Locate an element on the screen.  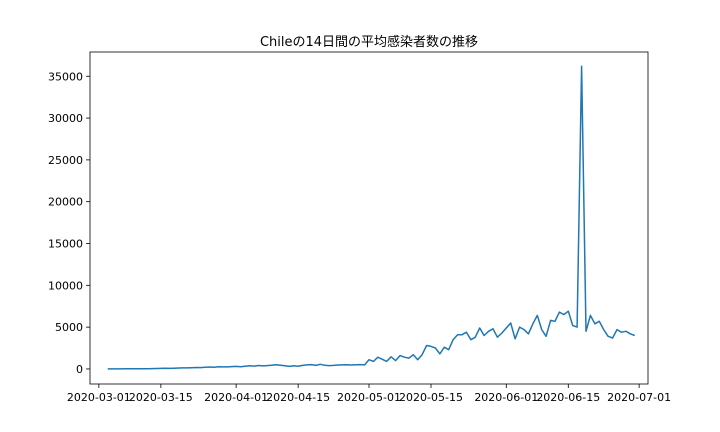
y-tick-label: 10000 is located at coordinates (65, 285).